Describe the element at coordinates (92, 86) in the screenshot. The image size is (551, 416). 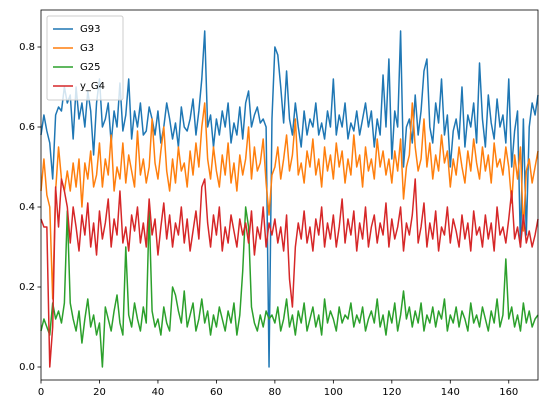
I see `legend-label: y_G4` at that location.